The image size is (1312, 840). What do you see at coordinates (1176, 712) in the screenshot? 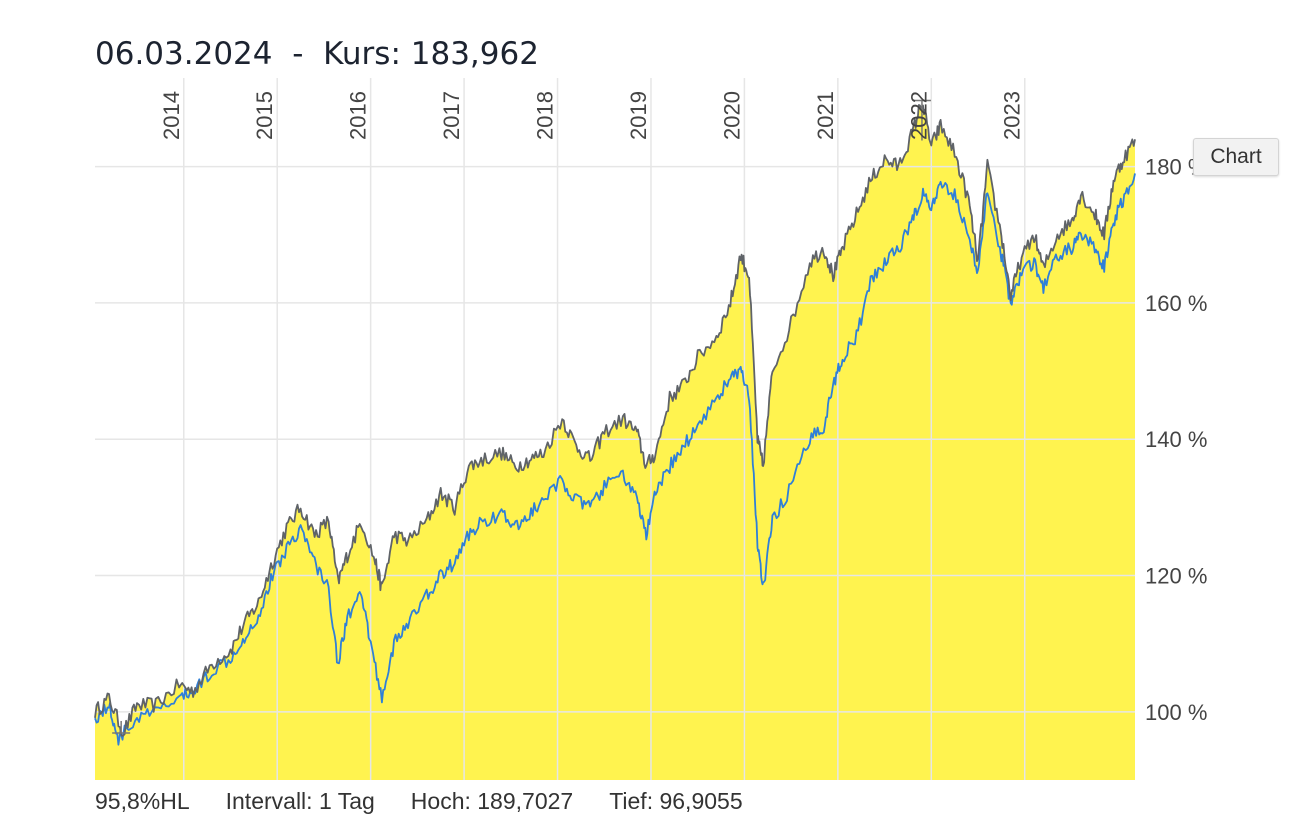
I see `y-tick-label: 100 %` at bounding box center [1176, 712].